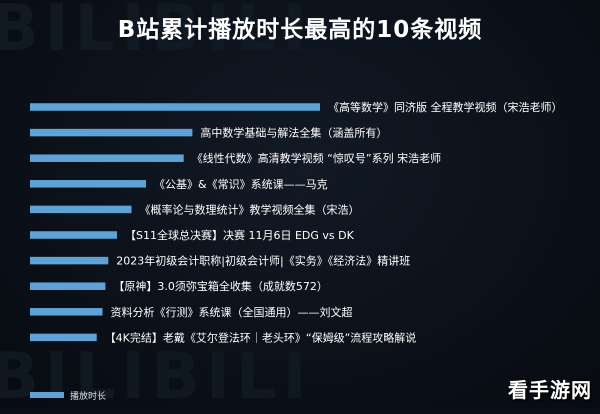 This screenshot has height=414, width=600. I want to click on bar-label-2: 高中数学基础与解法全集（涵盖所有）, so click(293, 133).